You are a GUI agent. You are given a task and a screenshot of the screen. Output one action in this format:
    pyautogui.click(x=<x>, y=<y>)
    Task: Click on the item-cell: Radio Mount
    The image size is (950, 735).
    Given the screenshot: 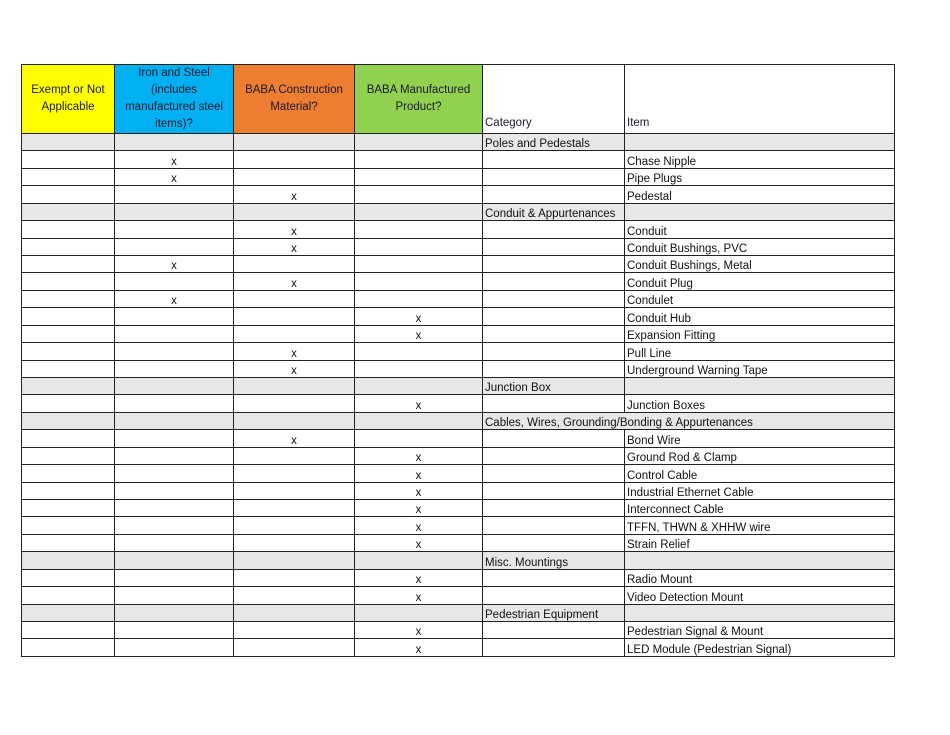 What is the action you would take?
    pyautogui.click(x=759, y=578)
    